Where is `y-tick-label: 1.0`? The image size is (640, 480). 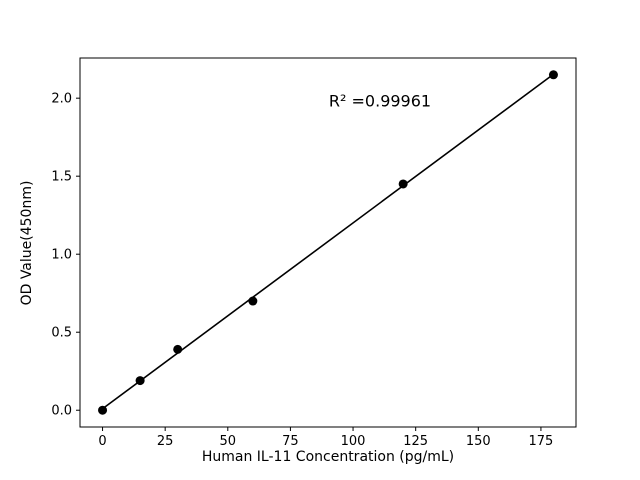
y-tick-label: 1.0 is located at coordinates (61, 255).